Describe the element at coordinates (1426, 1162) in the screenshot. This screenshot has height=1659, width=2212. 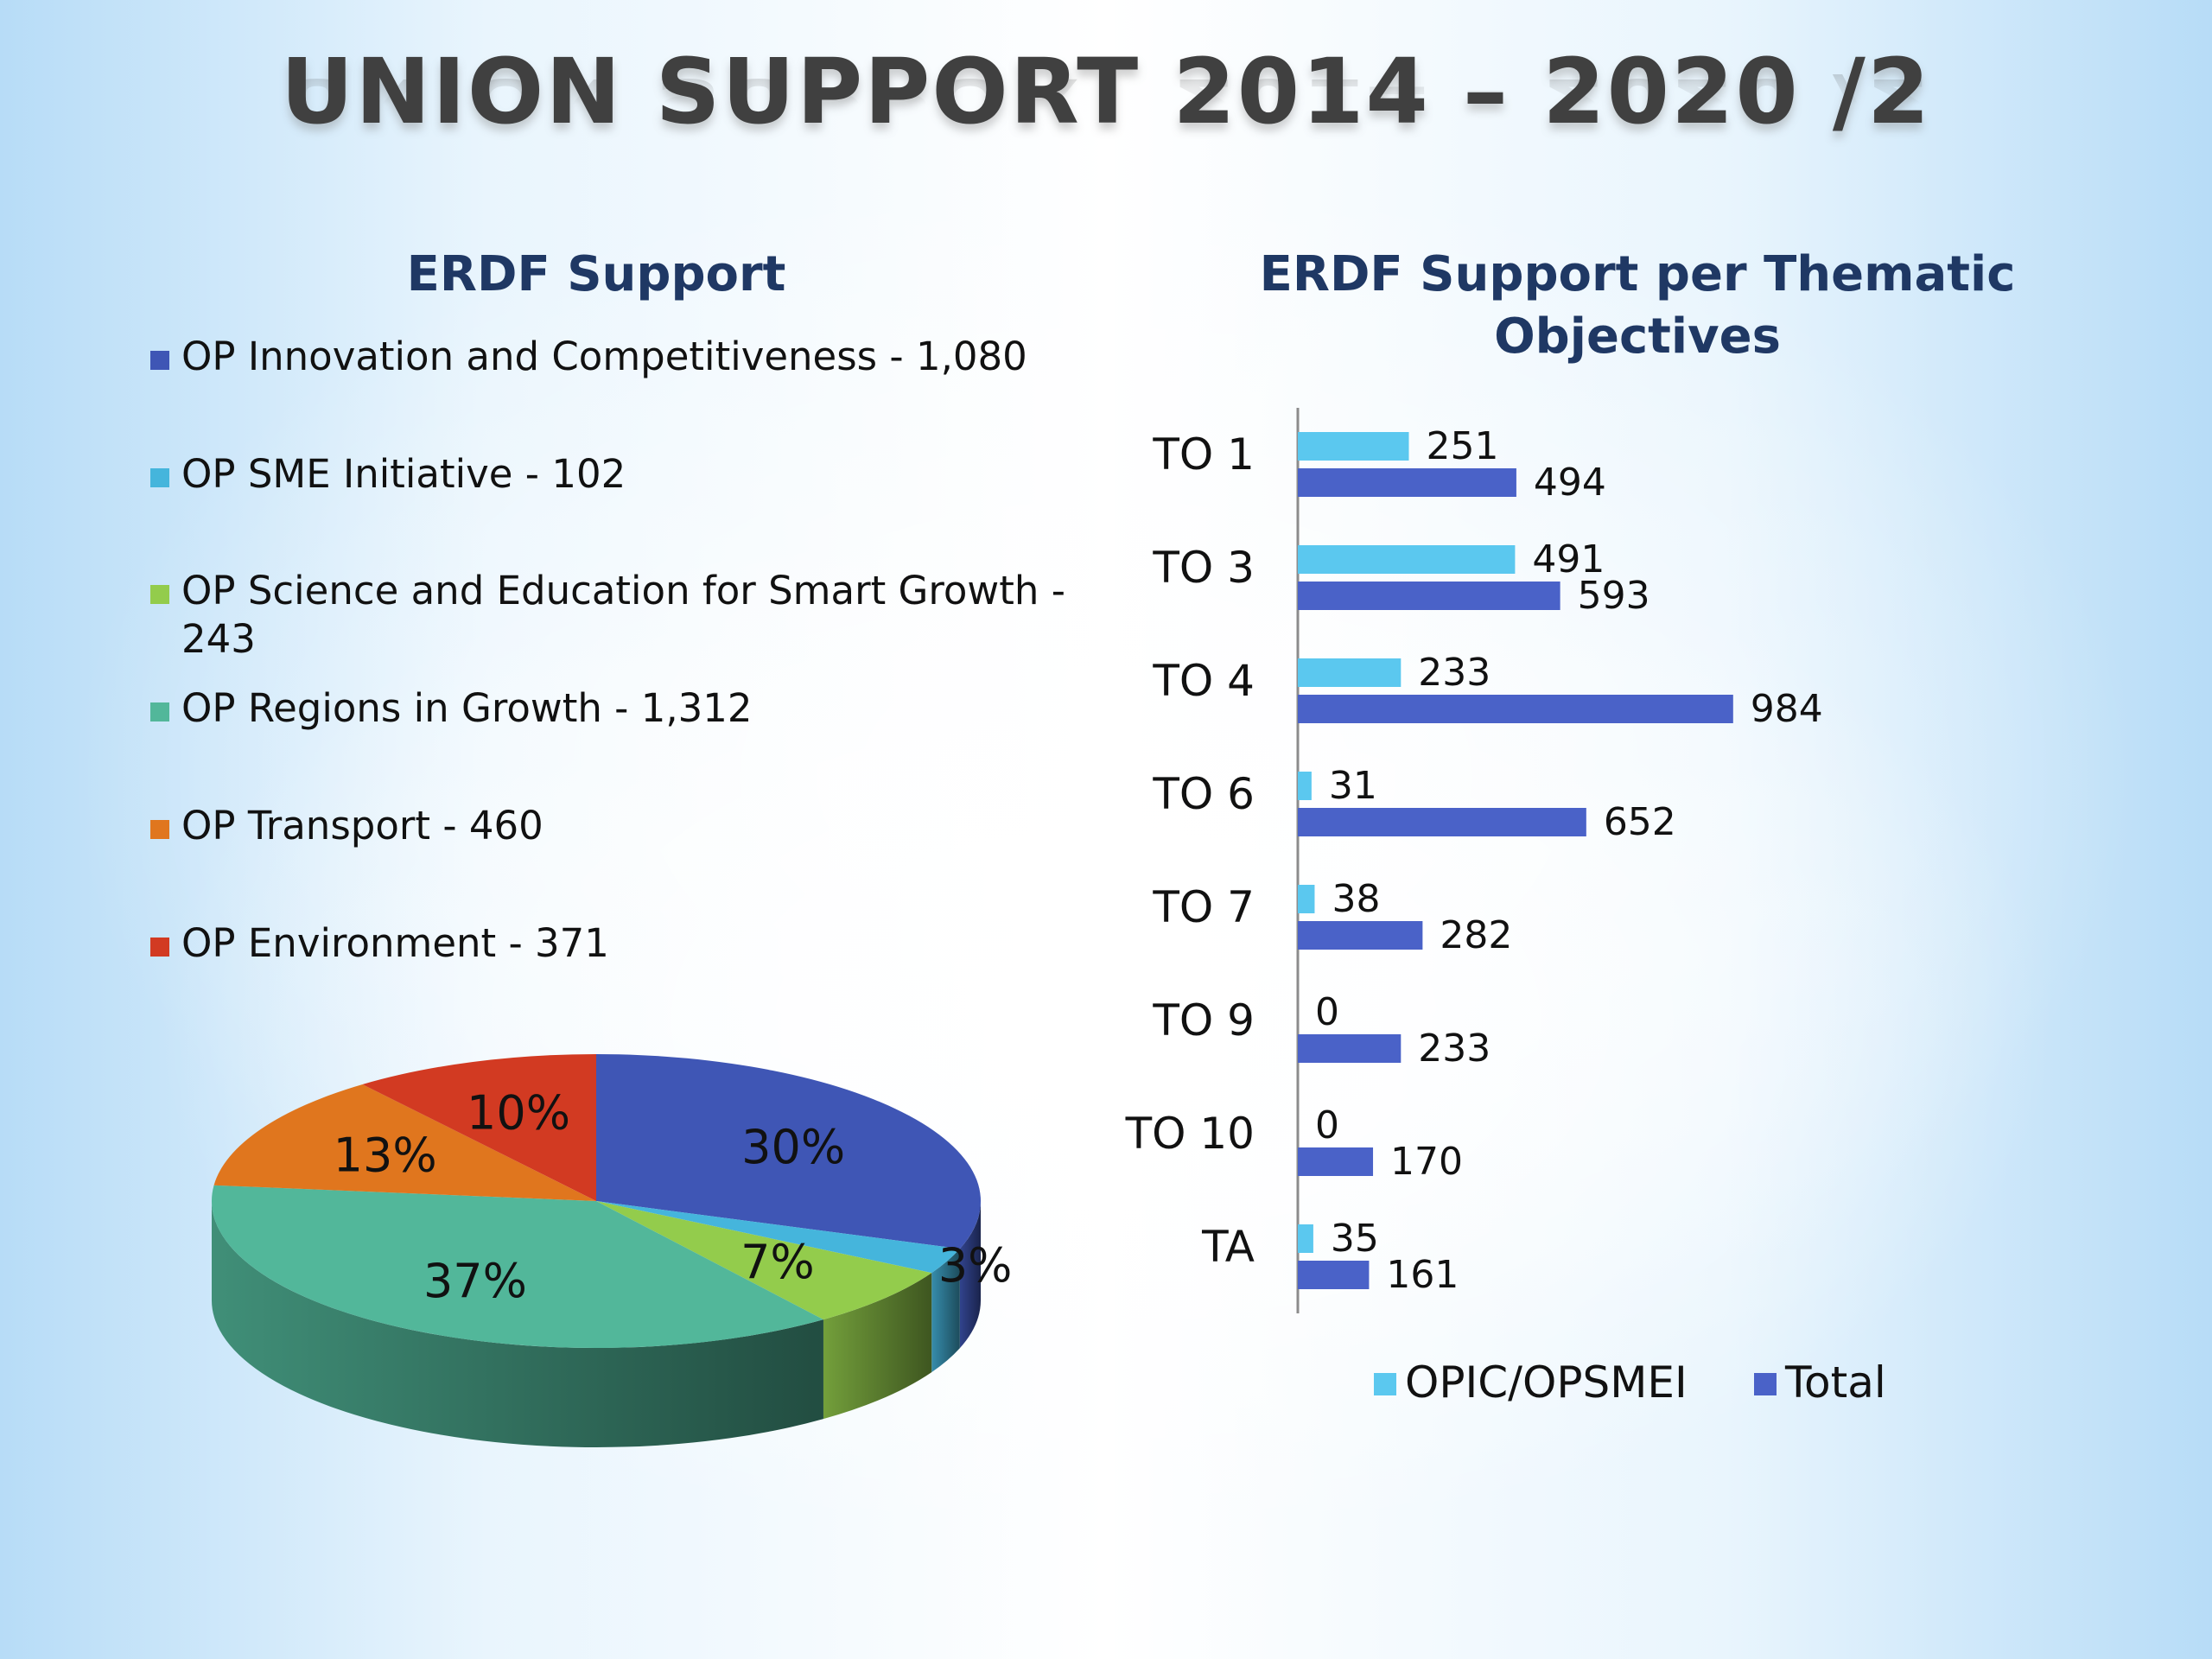
I see `bar-value-label: 170` at that location.